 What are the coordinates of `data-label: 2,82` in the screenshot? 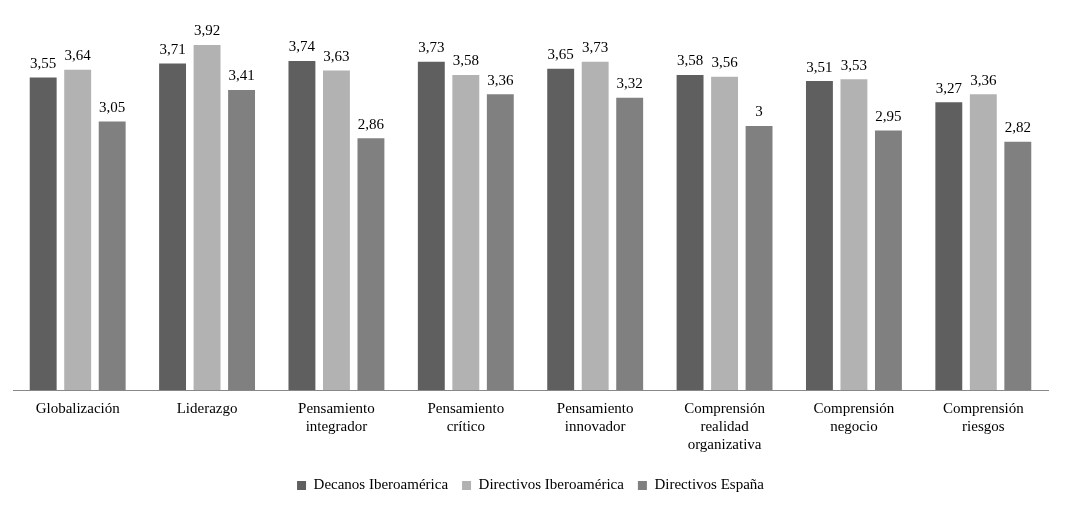 It's located at (1017, 127).